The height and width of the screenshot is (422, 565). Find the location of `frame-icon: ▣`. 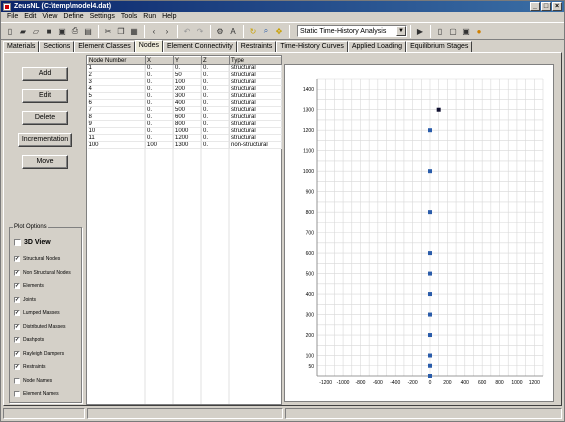

frame-icon: ▣ is located at coordinates (466, 31).